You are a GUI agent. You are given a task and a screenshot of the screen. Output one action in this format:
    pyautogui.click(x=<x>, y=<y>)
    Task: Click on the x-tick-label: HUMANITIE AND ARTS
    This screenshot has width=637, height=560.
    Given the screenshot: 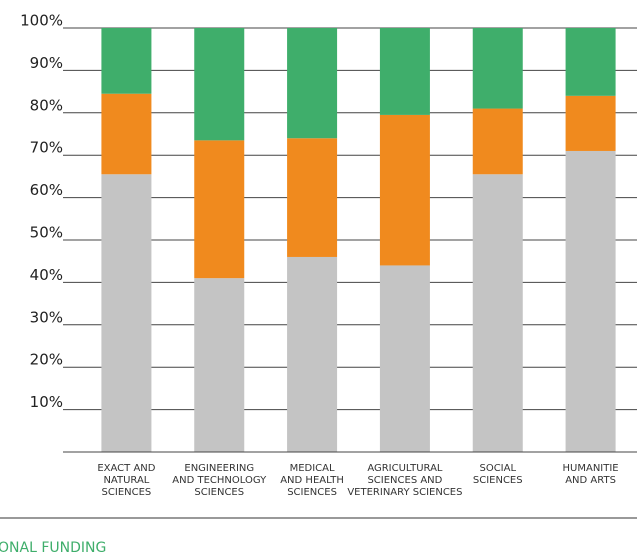 What is the action you would take?
    pyautogui.click(x=591, y=474)
    